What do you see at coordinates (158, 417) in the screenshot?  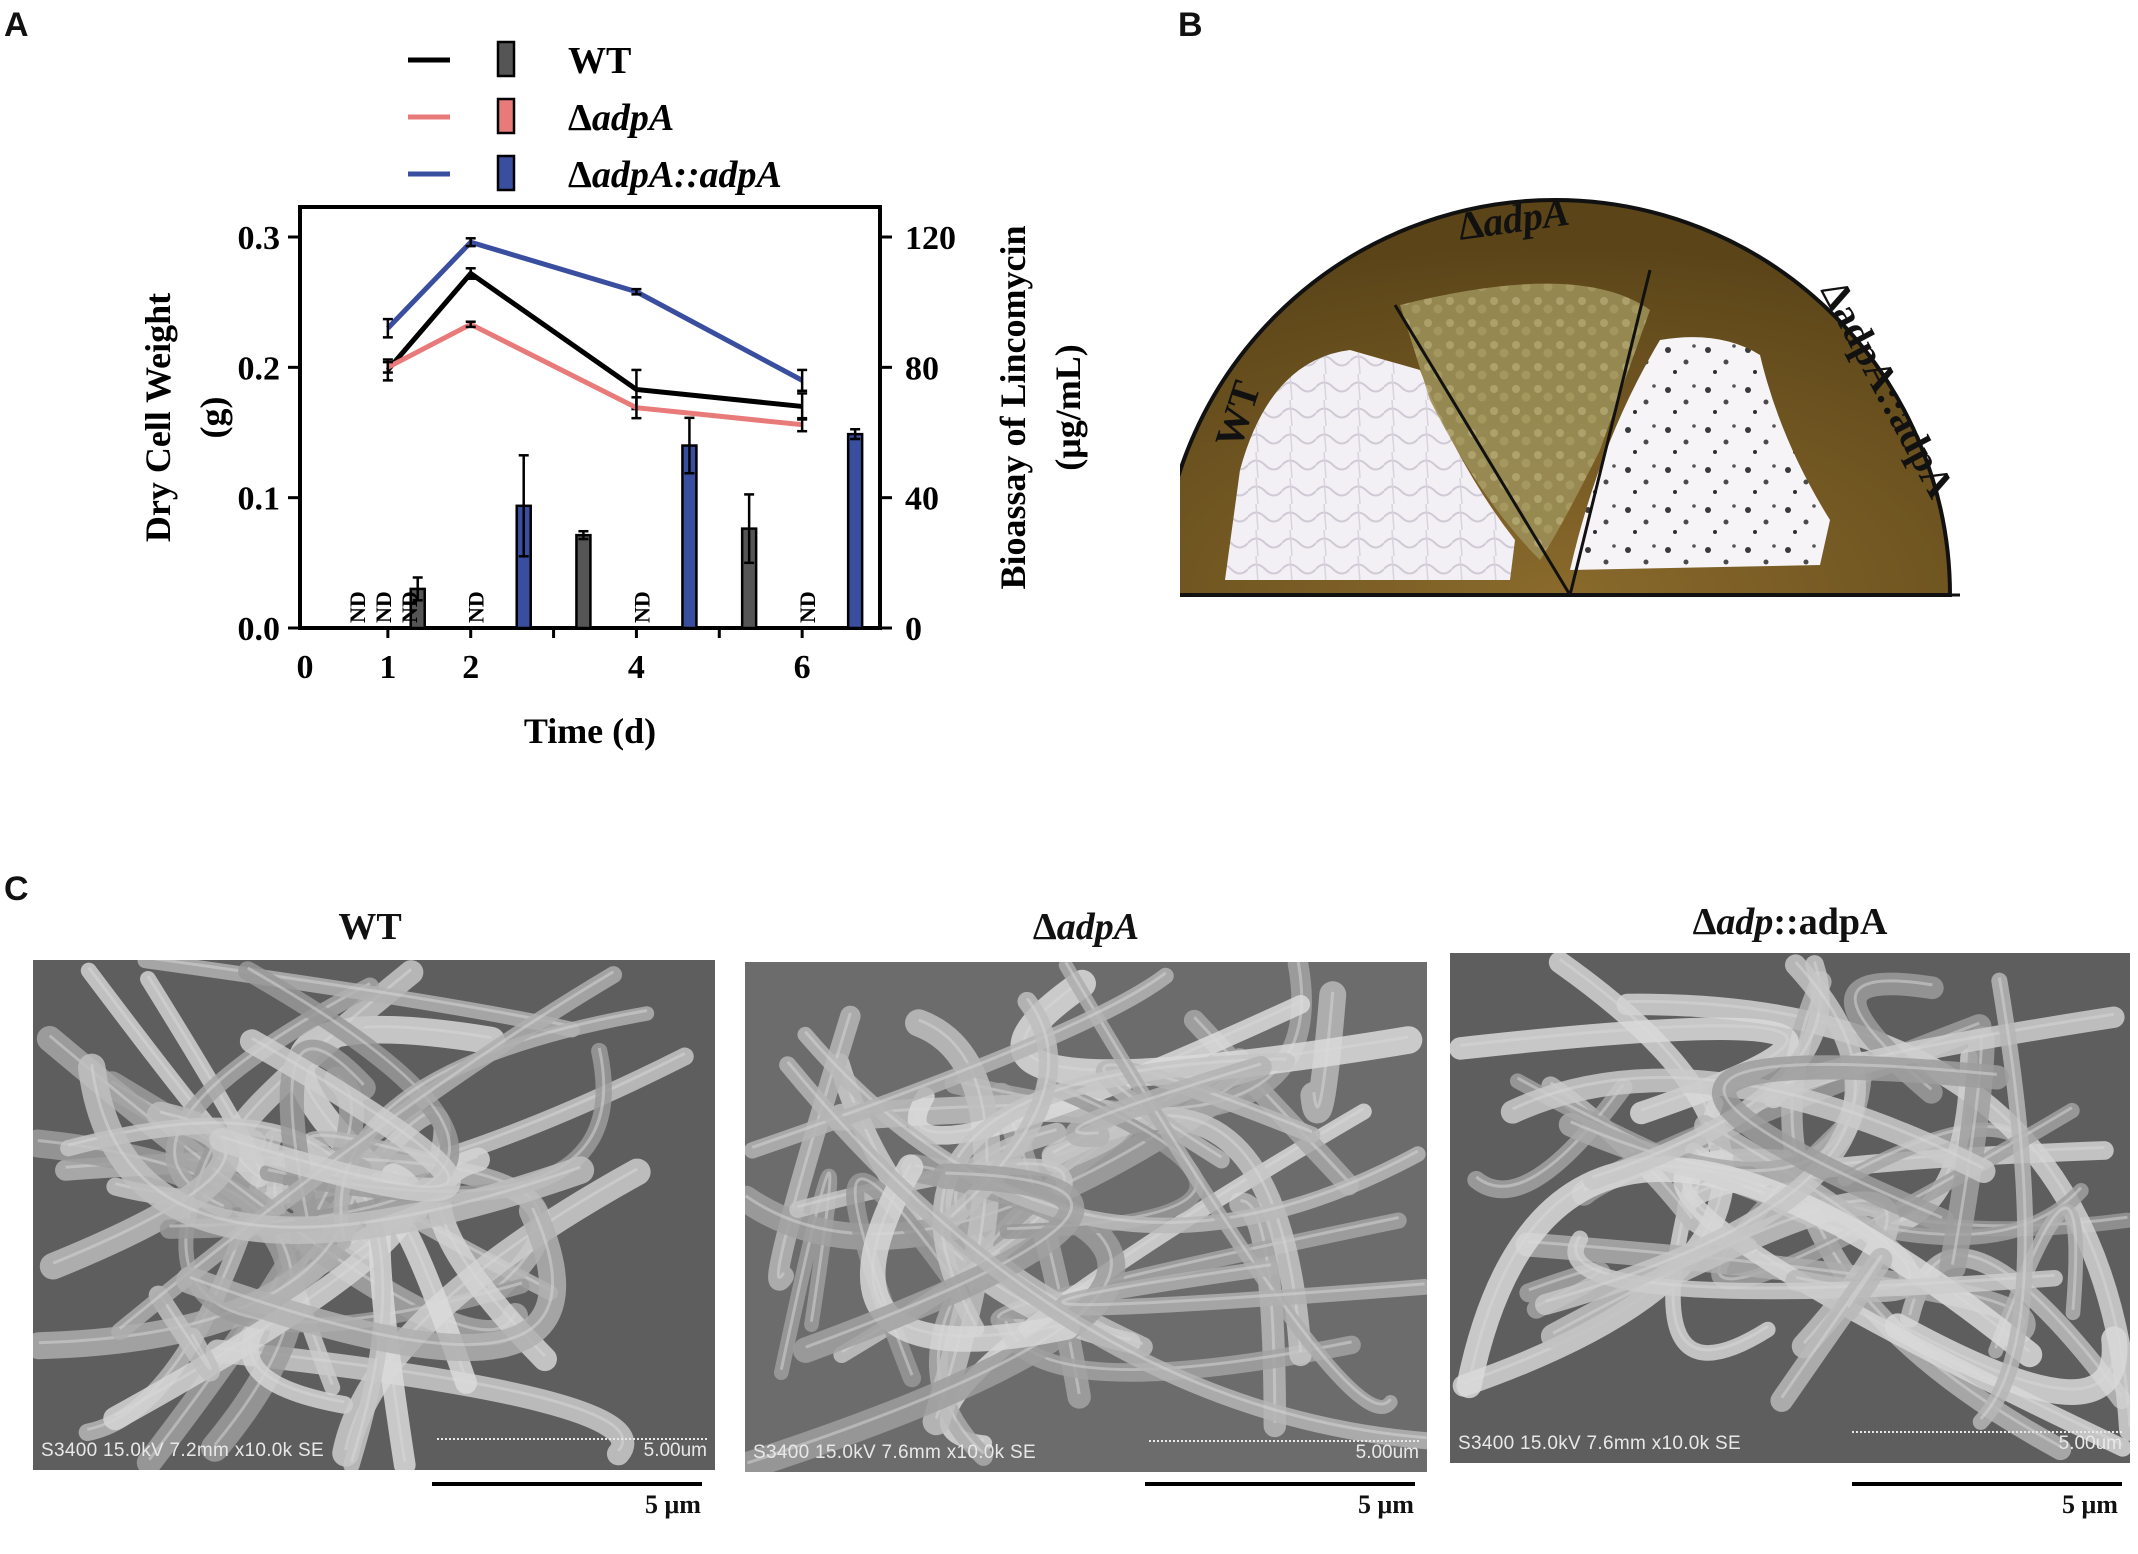 I see `y-left-axis-label: Dry Cell Weight` at bounding box center [158, 417].